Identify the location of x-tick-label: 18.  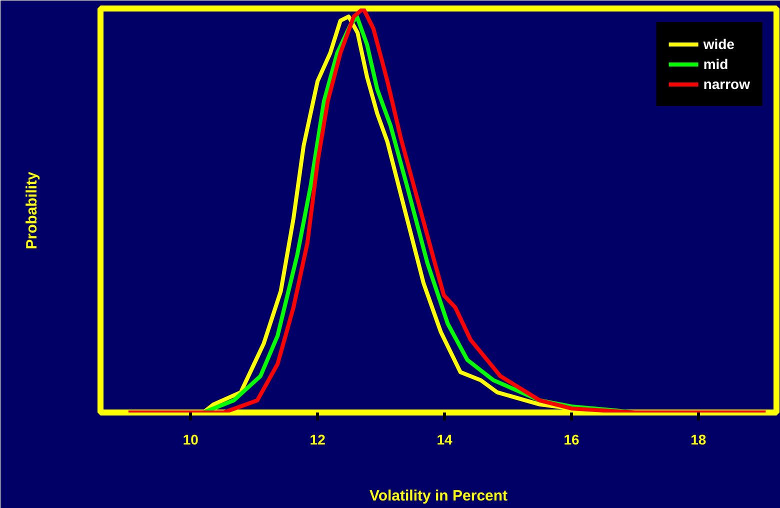
(698, 440).